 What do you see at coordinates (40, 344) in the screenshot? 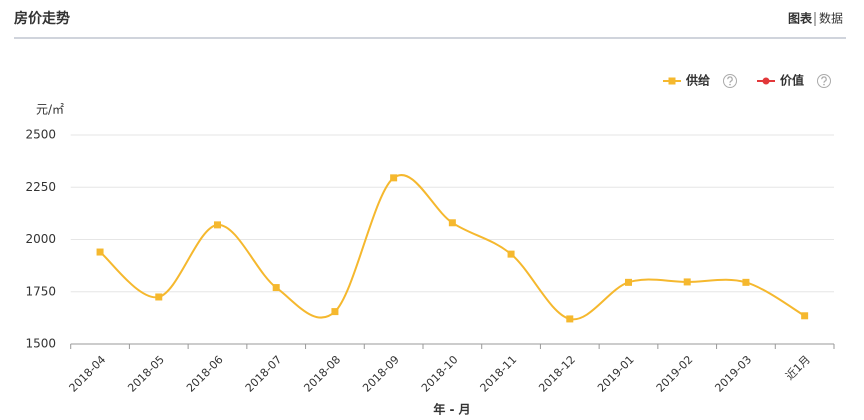
I see `y-tick-label: 1500` at bounding box center [40, 344].